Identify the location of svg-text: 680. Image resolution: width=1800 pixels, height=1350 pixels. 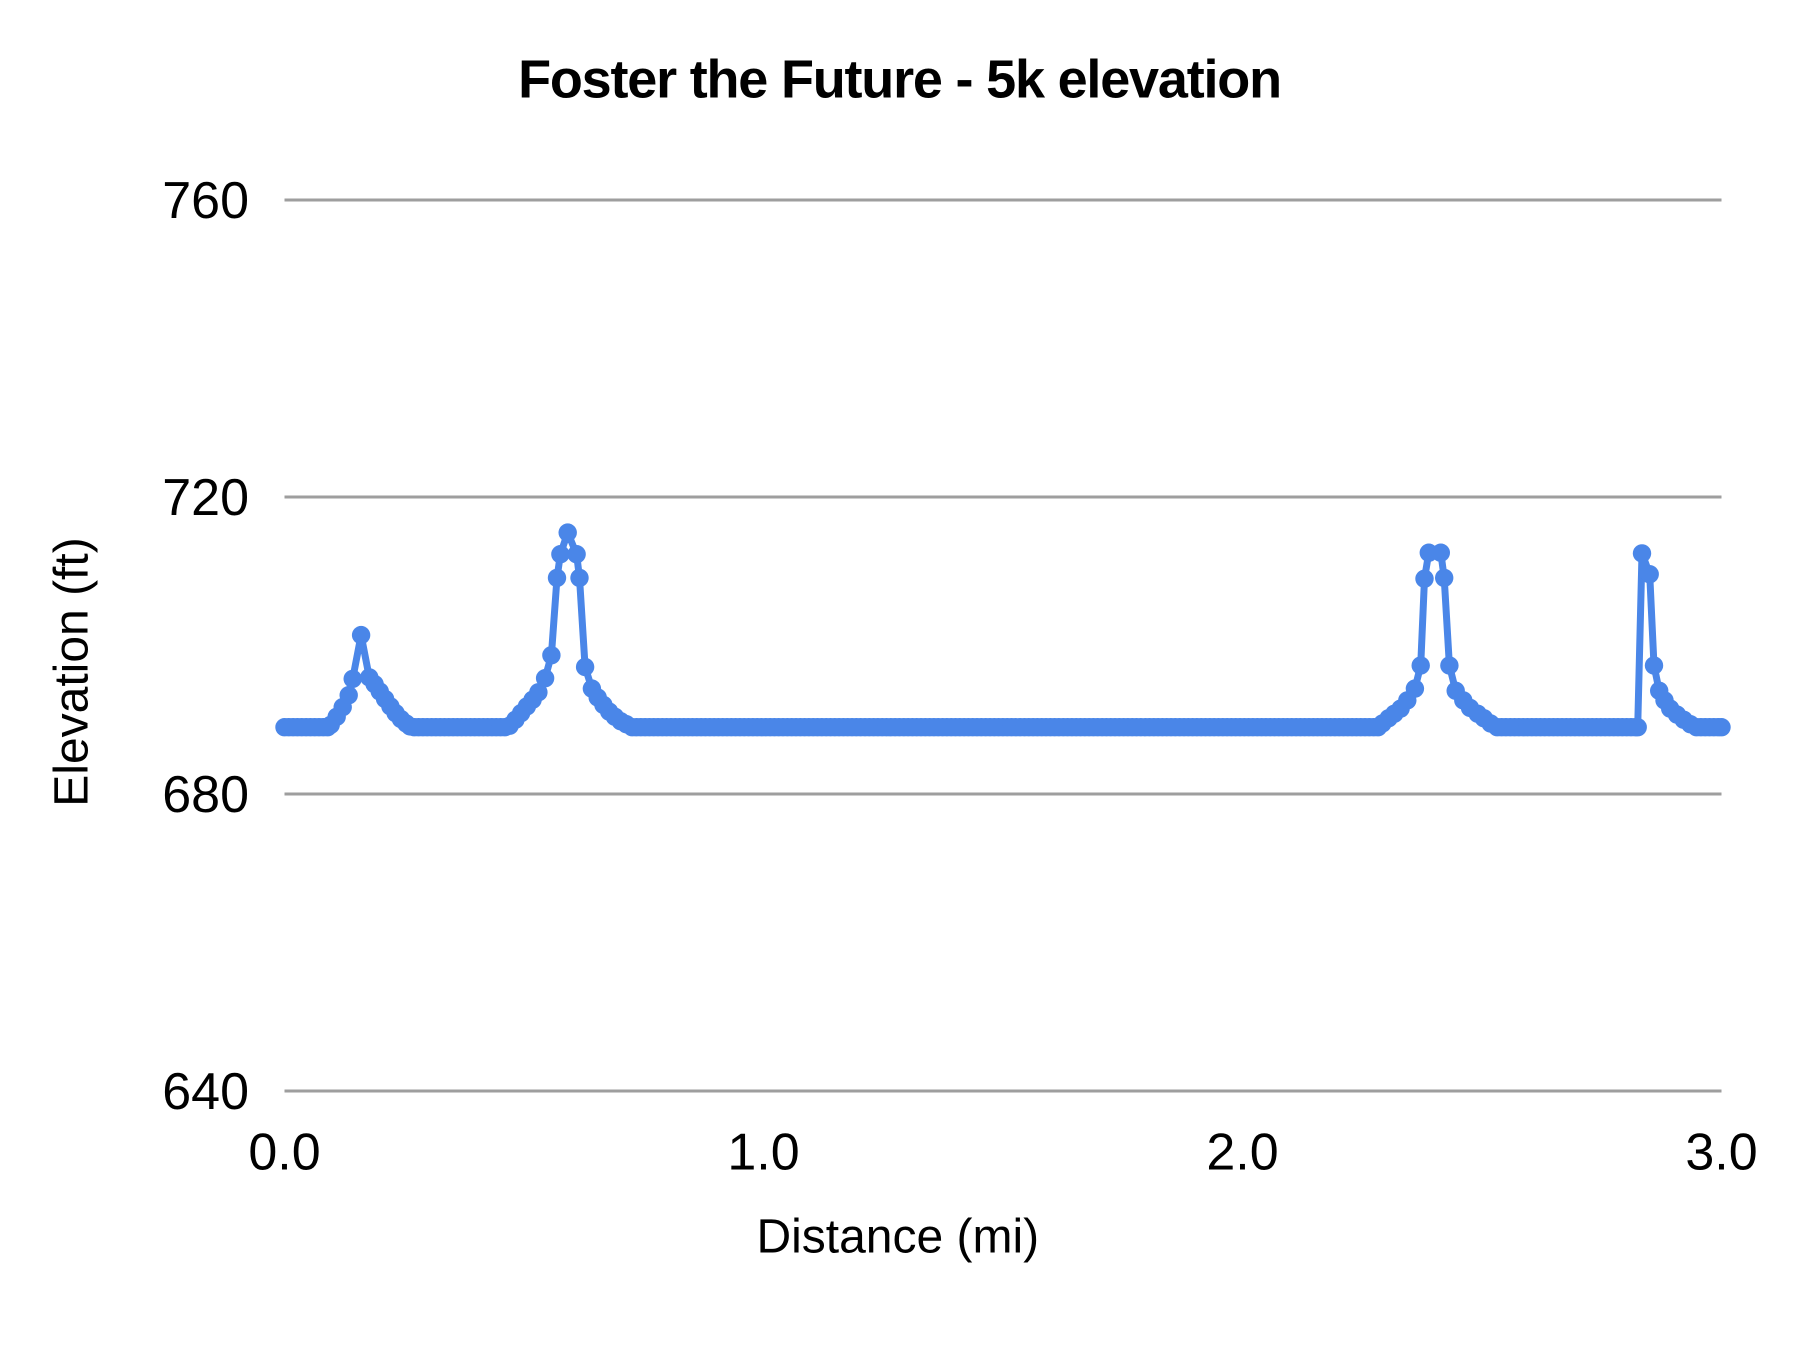
(205, 795).